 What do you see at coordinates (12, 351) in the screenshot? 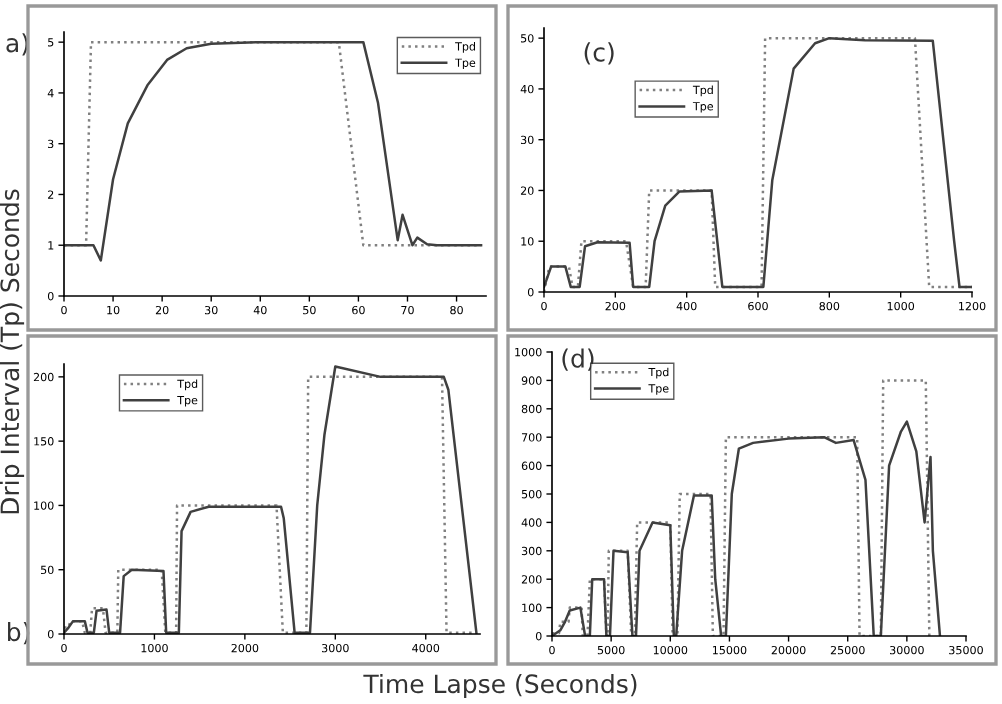
I see `y-axis-title: Drip Interval (Tp) Seconds` at bounding box center [12, 351].